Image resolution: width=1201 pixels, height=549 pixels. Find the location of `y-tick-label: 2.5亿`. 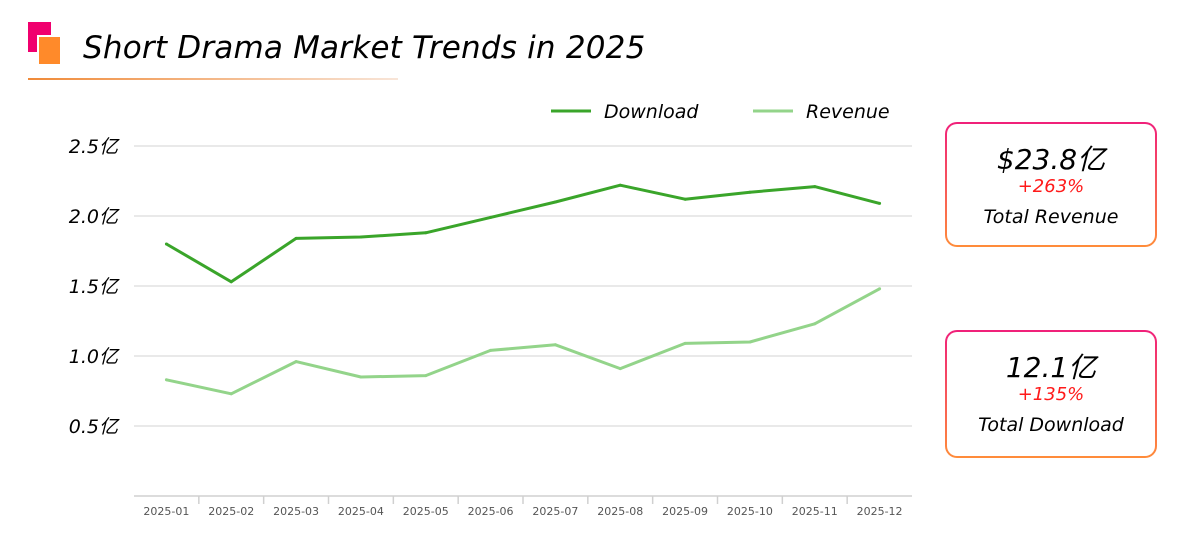

y-tick-label: 2.5亿 is located at coordinates (94, 147).